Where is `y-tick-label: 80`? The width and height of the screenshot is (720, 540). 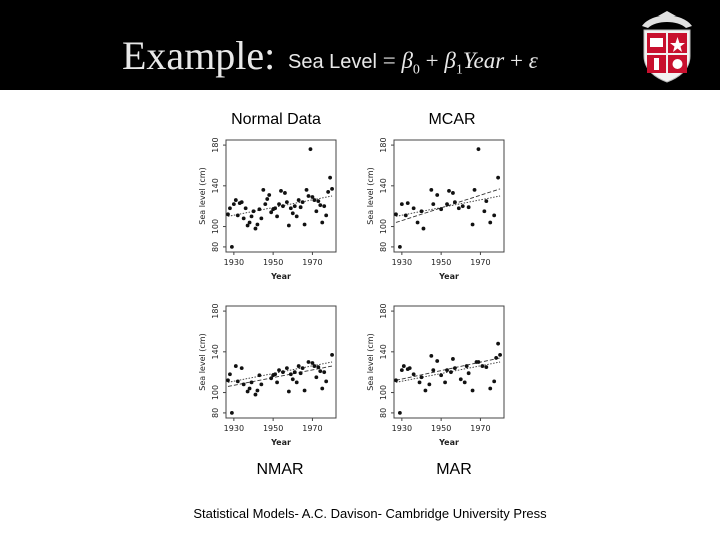
y-tick-label: 80 is located at coordinates (383, 247).